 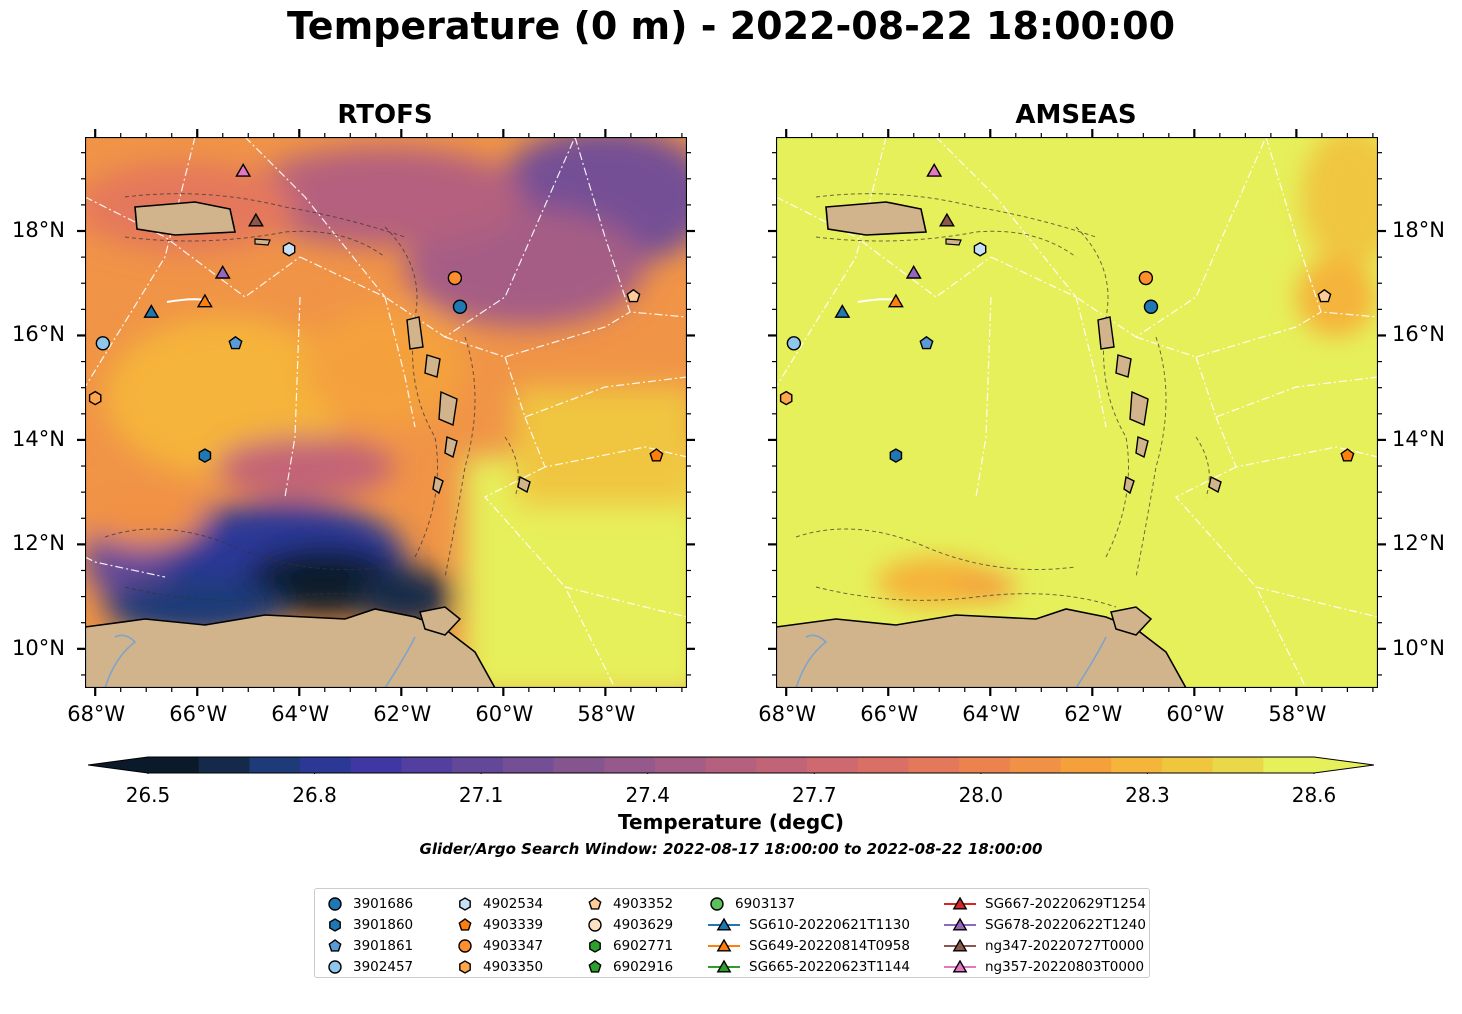 I want to click on legend-label: 6903137, so click(x=765, y=903).